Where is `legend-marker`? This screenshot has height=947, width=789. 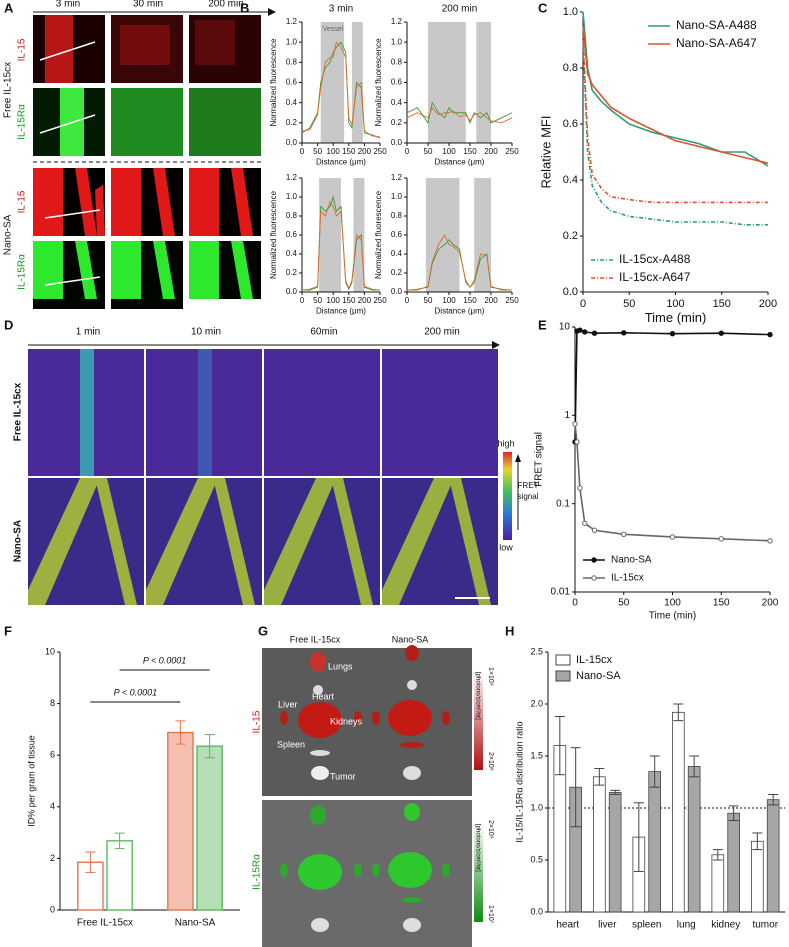
legend-marker is located at coordinates (594, 578).